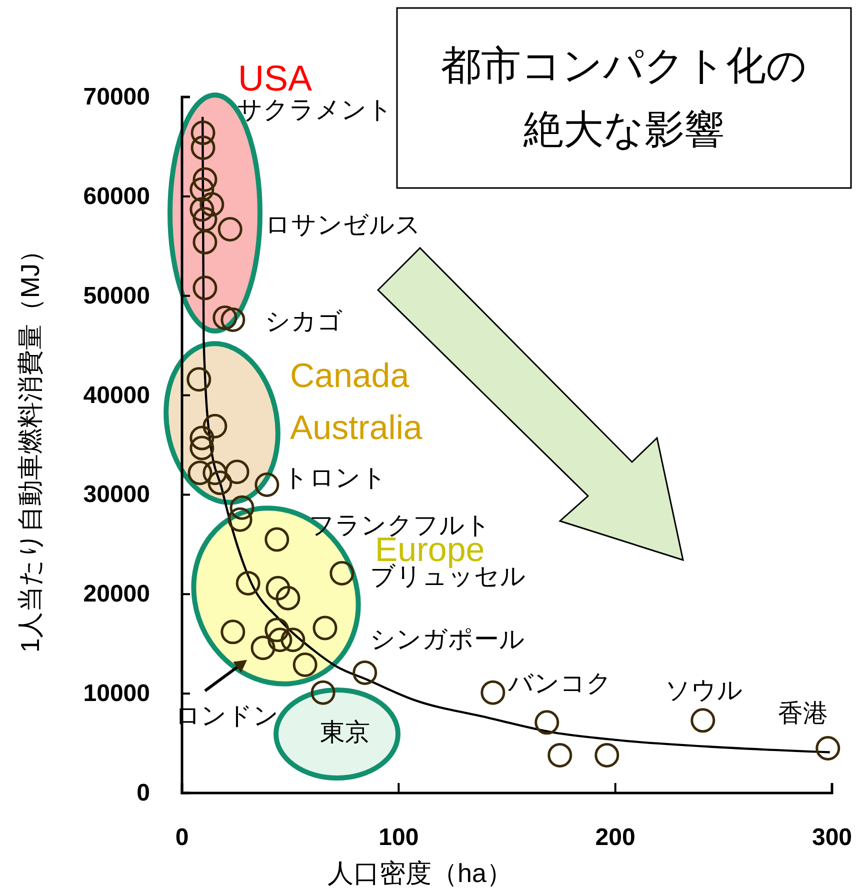 This screenshot has width=861, height=893. I want to click on x-tick-label: 300, so click(832, 837).